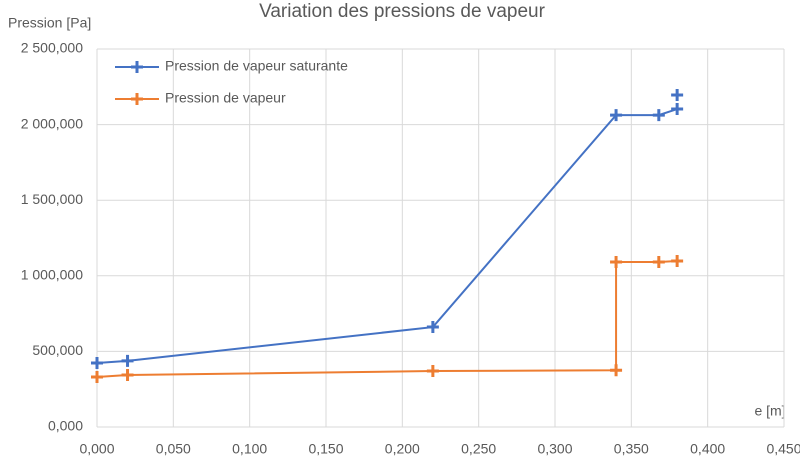  Describe the element at coordinates (554, 449) in the screenshot. I see `x-tick-label: 0,300` at that location.